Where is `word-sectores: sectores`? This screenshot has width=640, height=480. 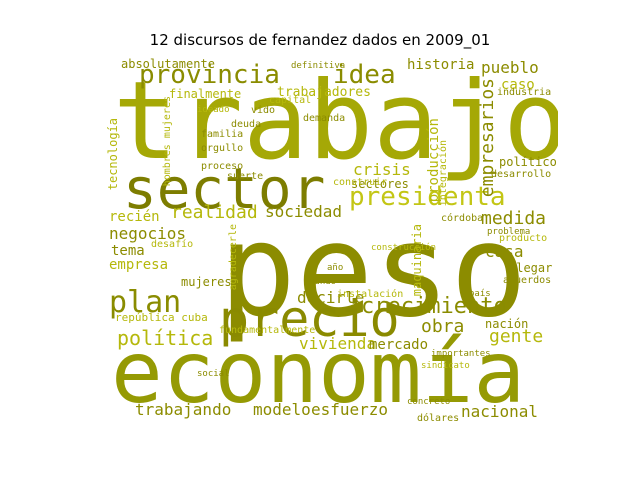 word-sectores: sectores is located at coordinates (380, 184).